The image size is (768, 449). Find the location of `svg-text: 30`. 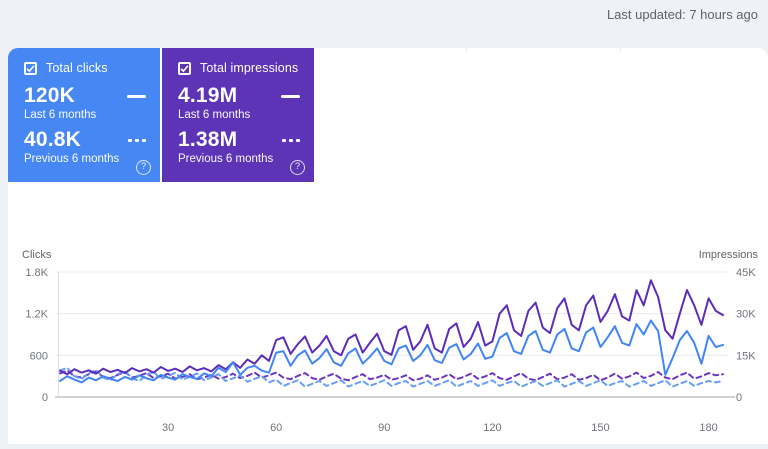

svg-text: 30 is located at coordinates (168, 428).